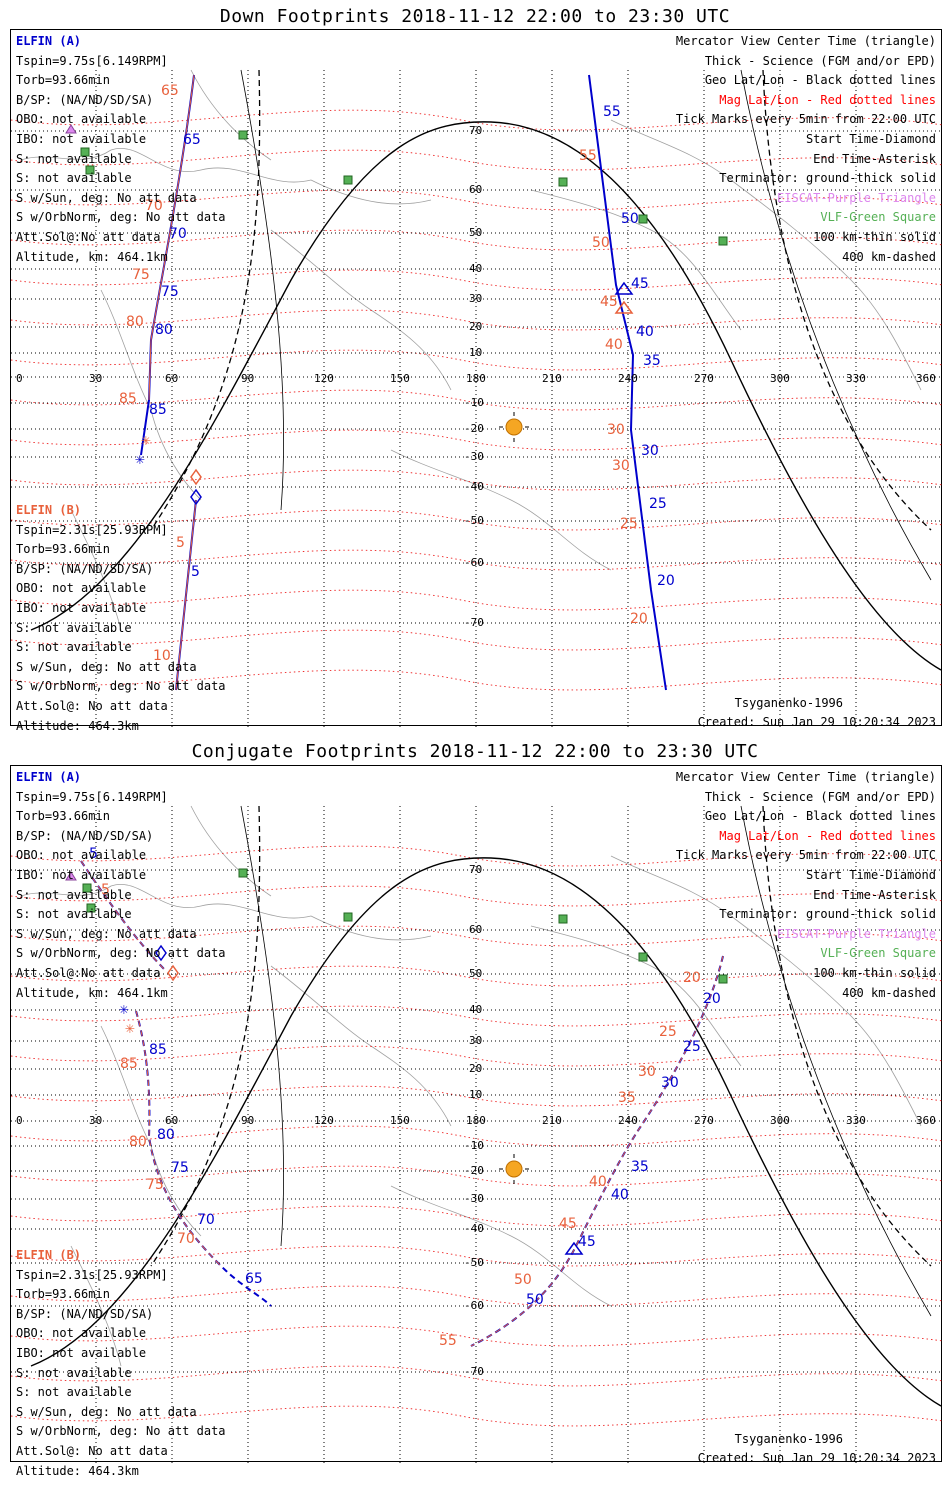 This screenshot has height=1500, width=950. What do you see at coordinates (588, 156) in the screenshot?
I see `svg-text: 55` at bounding box center [588, 156].